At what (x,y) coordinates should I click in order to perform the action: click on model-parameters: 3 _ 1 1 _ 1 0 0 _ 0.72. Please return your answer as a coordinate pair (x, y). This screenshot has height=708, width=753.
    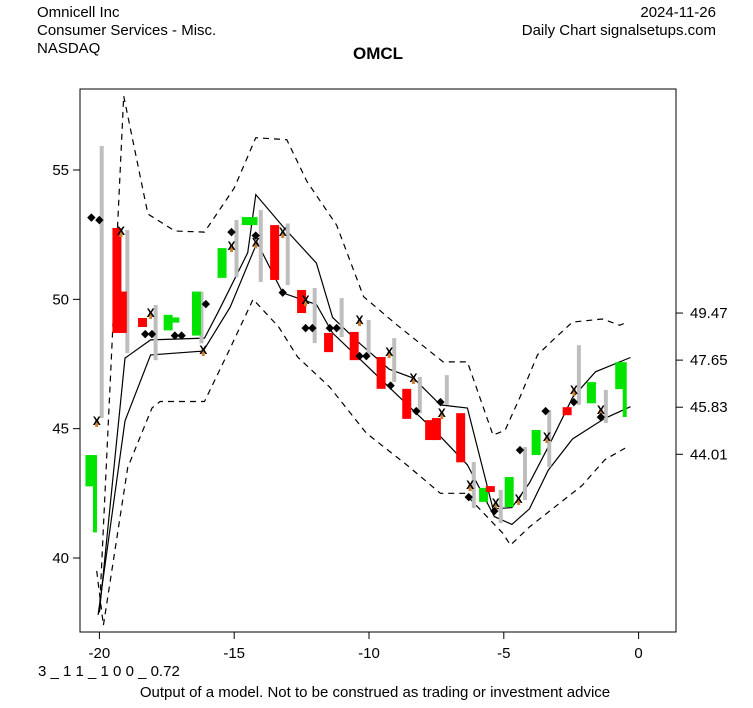
    Looking at the image, I should click on (109, 671).